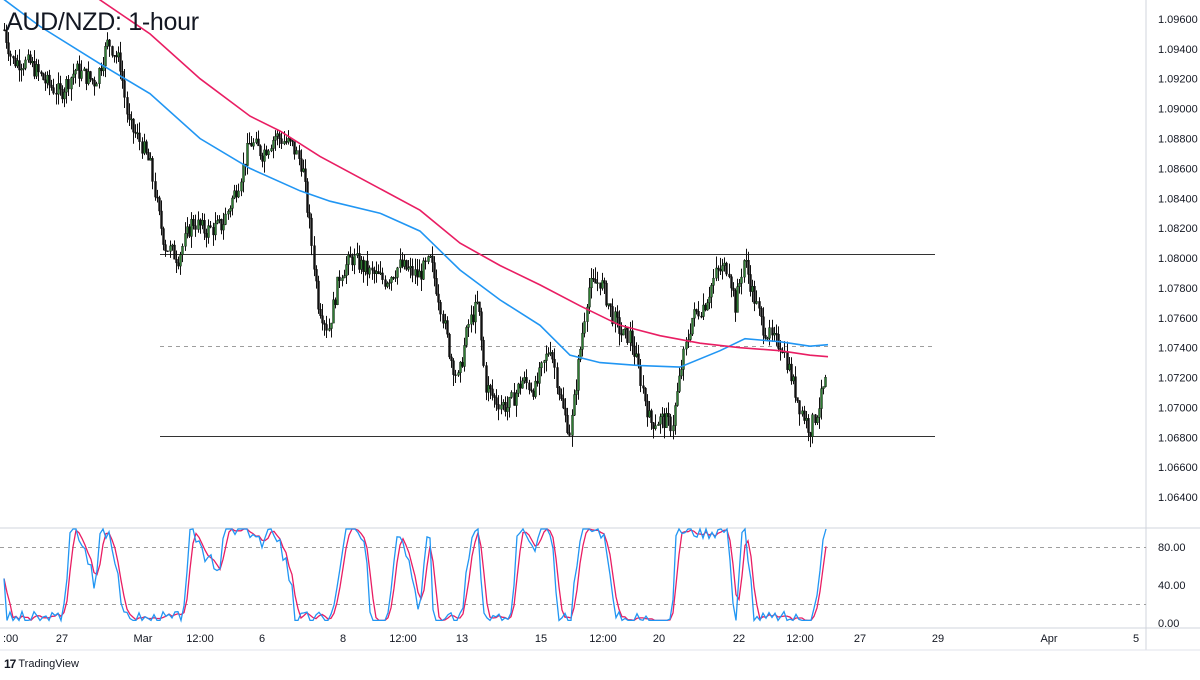 The height and width of the screenshot is (680, 1200). What do you see at coordinates (415, 575) in the screenshot?
I see `stoch-d-line` at bounding box center [415, 575].